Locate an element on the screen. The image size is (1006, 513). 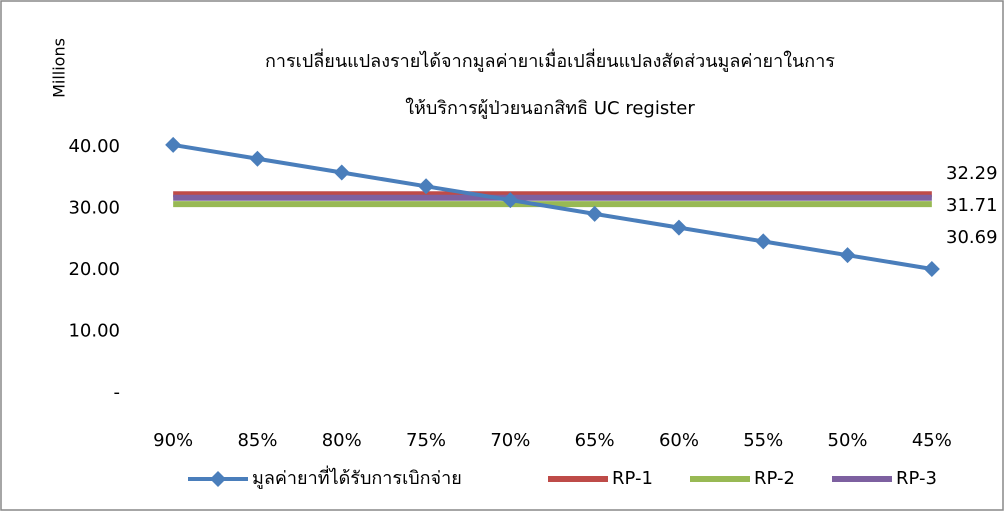
y-tick-label: 10.00 is located at coordinates (94, 330).